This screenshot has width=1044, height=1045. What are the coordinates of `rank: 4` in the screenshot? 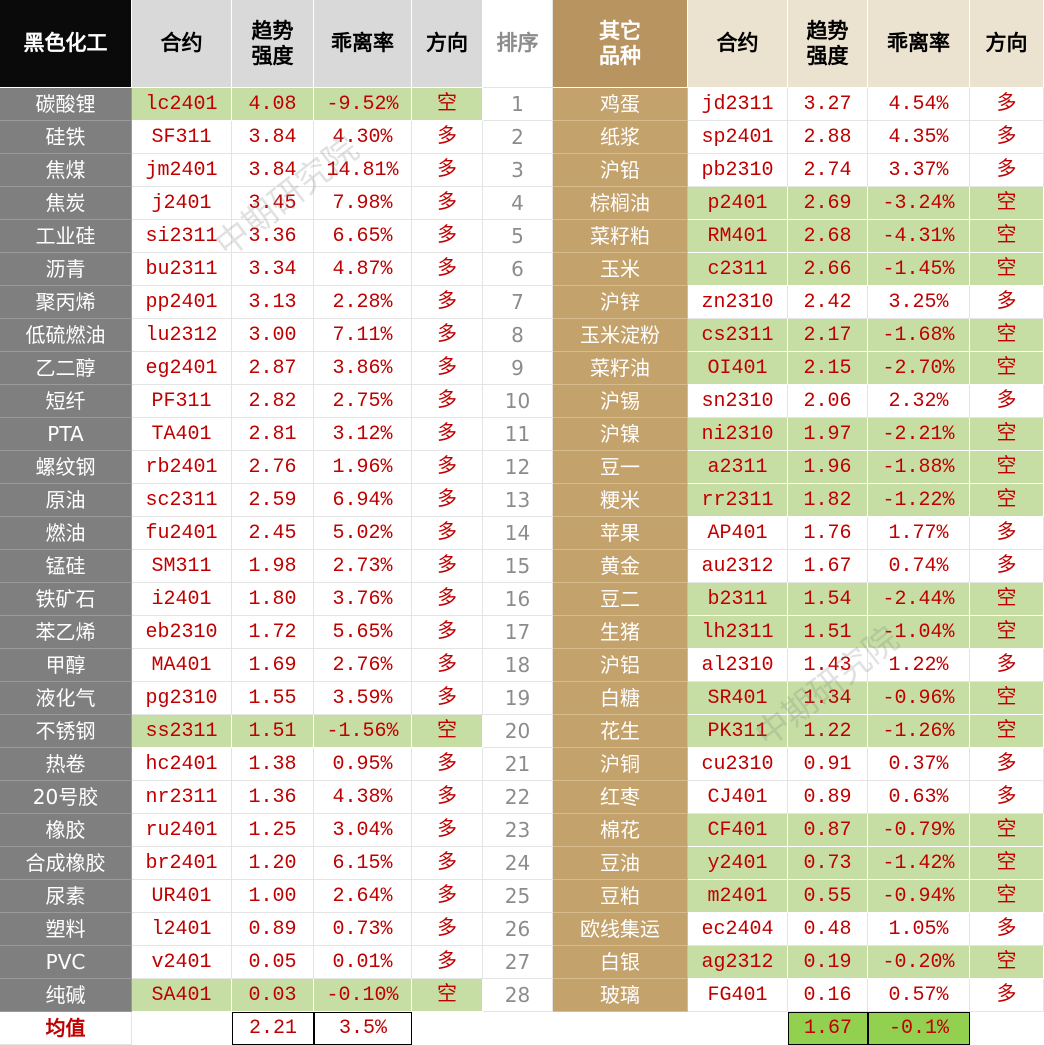 It's located at (518, 203).